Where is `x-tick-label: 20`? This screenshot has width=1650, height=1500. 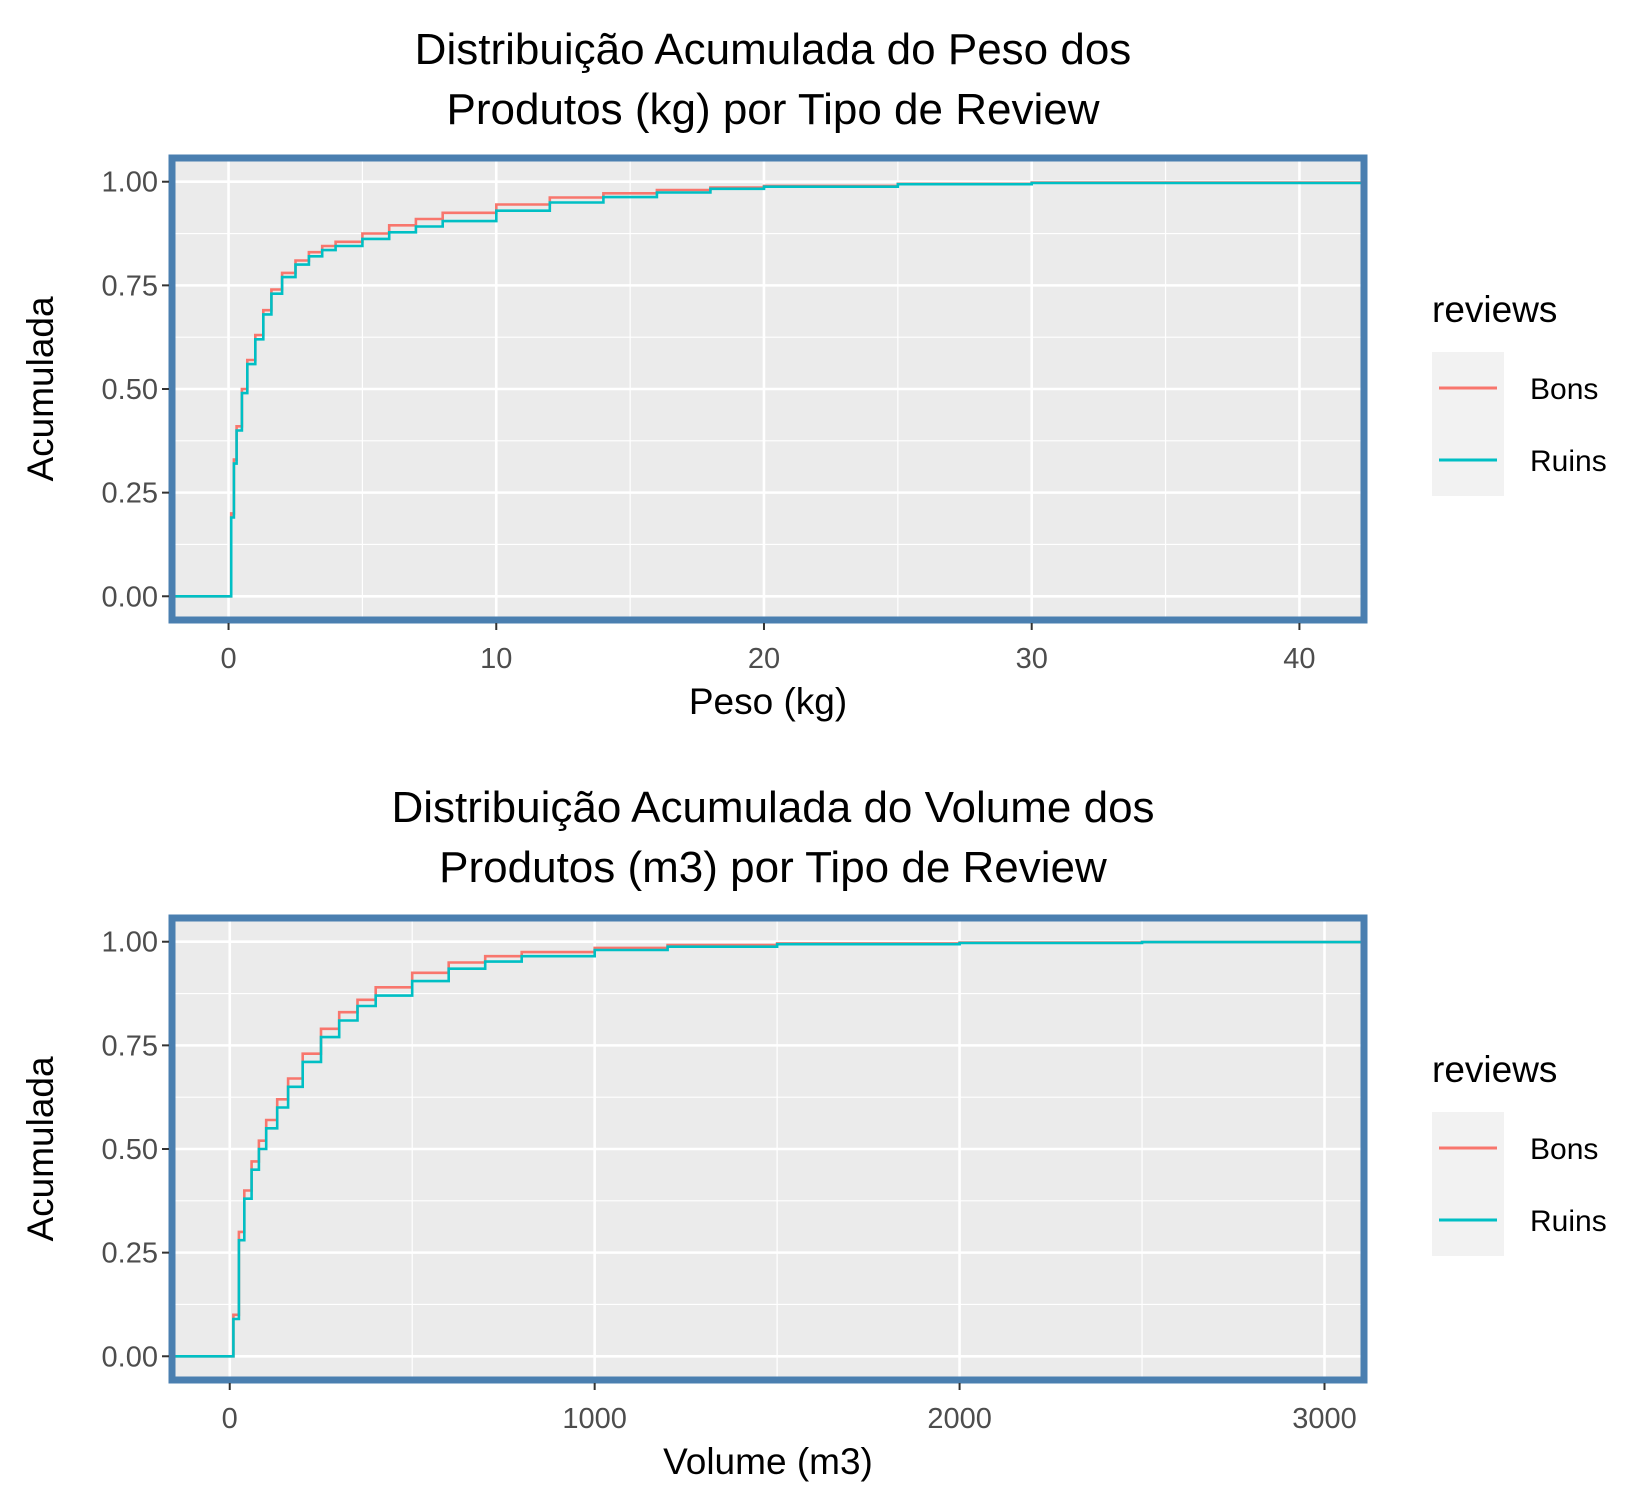
x-tick-label: 20 is located at coordinates (764, 659).